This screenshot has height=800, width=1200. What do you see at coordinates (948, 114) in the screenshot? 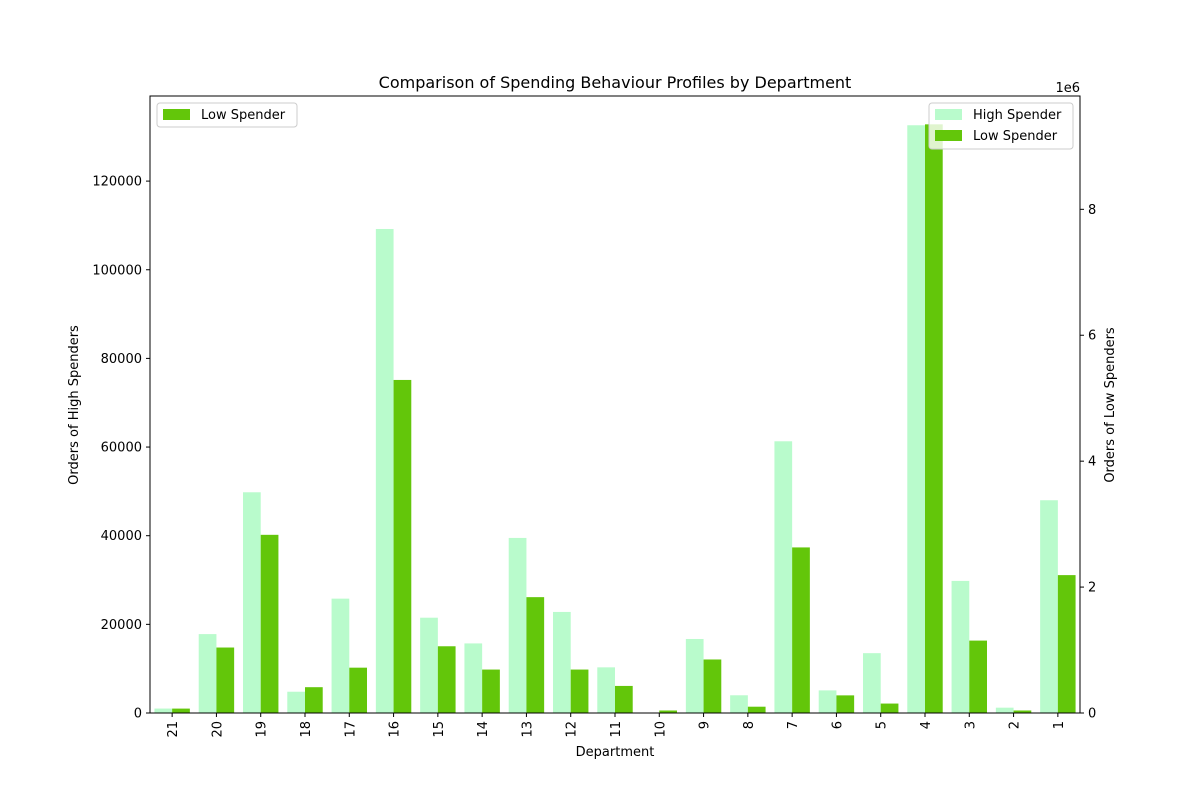
I see `legend-right-swatch-high` at bounding box center [948, 114].